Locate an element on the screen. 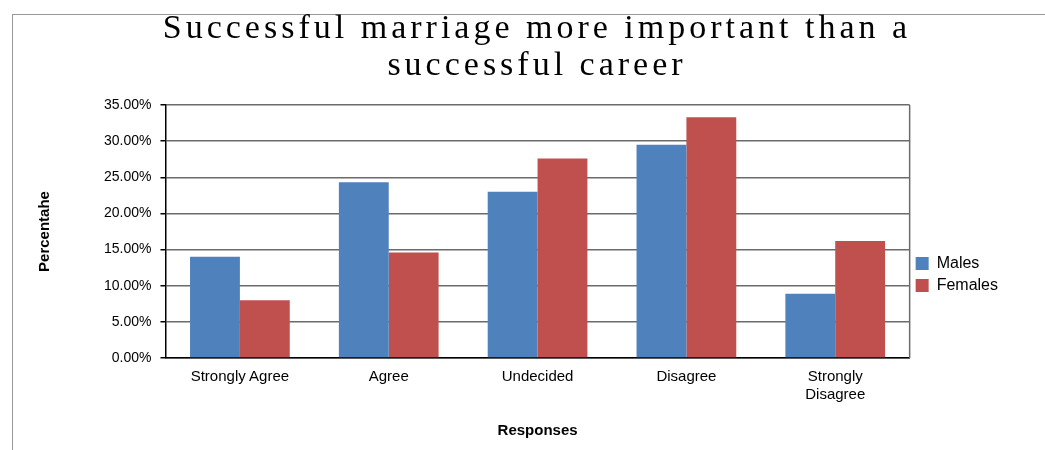 The height and width of the screenshot is (450, 1045). y-tick-label: 20.00% is located at coordinates (128, 212).